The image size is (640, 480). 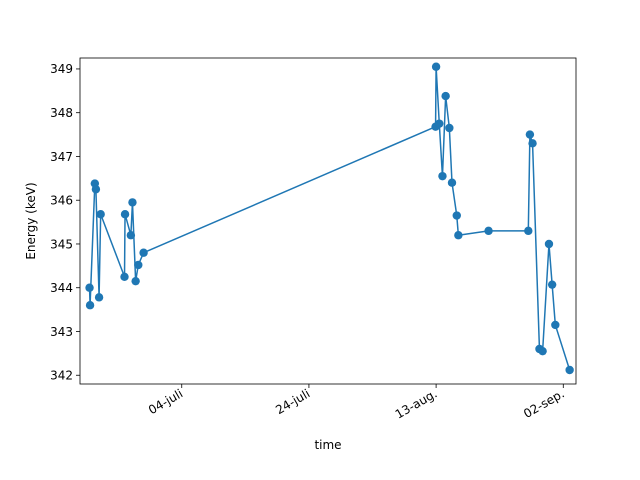 I want to click on y-tick-label: 349, so click(x=61, y=69).